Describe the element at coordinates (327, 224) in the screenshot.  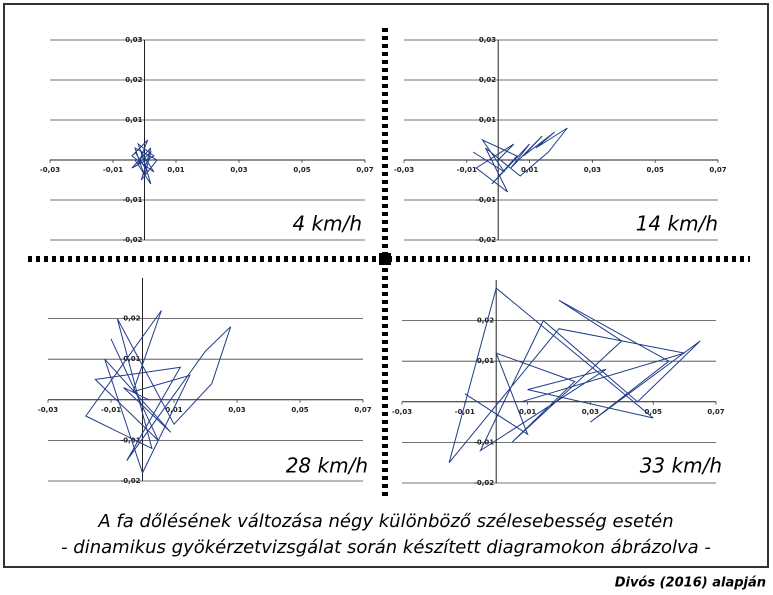
I see `panel-title: 4 km/h` at that location.